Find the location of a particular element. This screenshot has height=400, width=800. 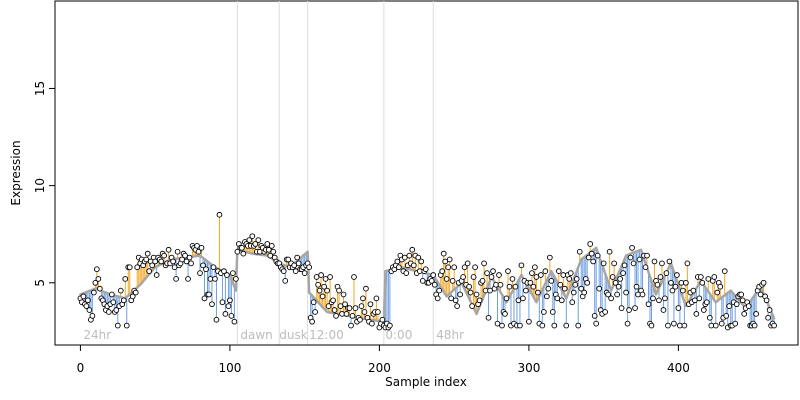

phase-label-2: dusk is located at coordinates (293, 335).